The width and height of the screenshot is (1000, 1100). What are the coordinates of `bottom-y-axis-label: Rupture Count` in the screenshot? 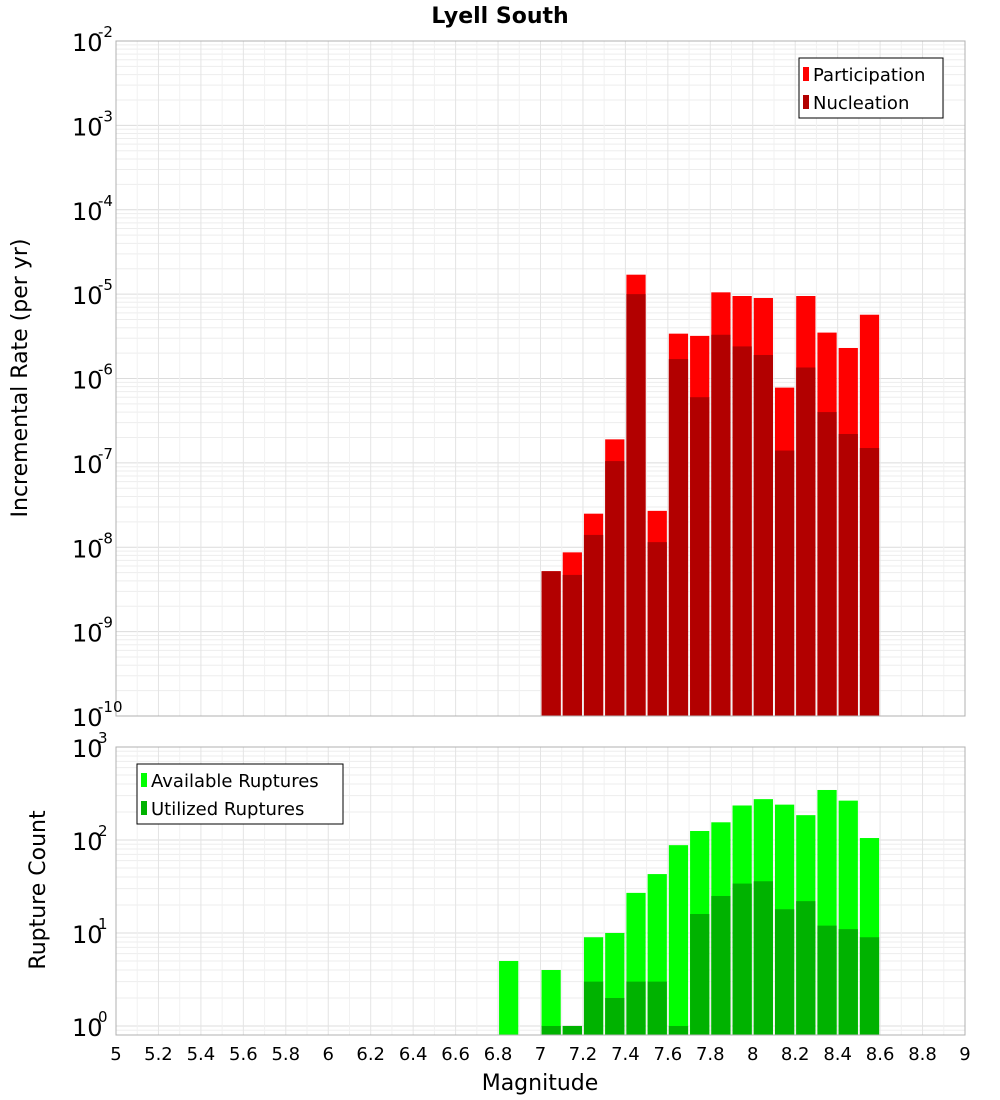 It's located at (38, 890).